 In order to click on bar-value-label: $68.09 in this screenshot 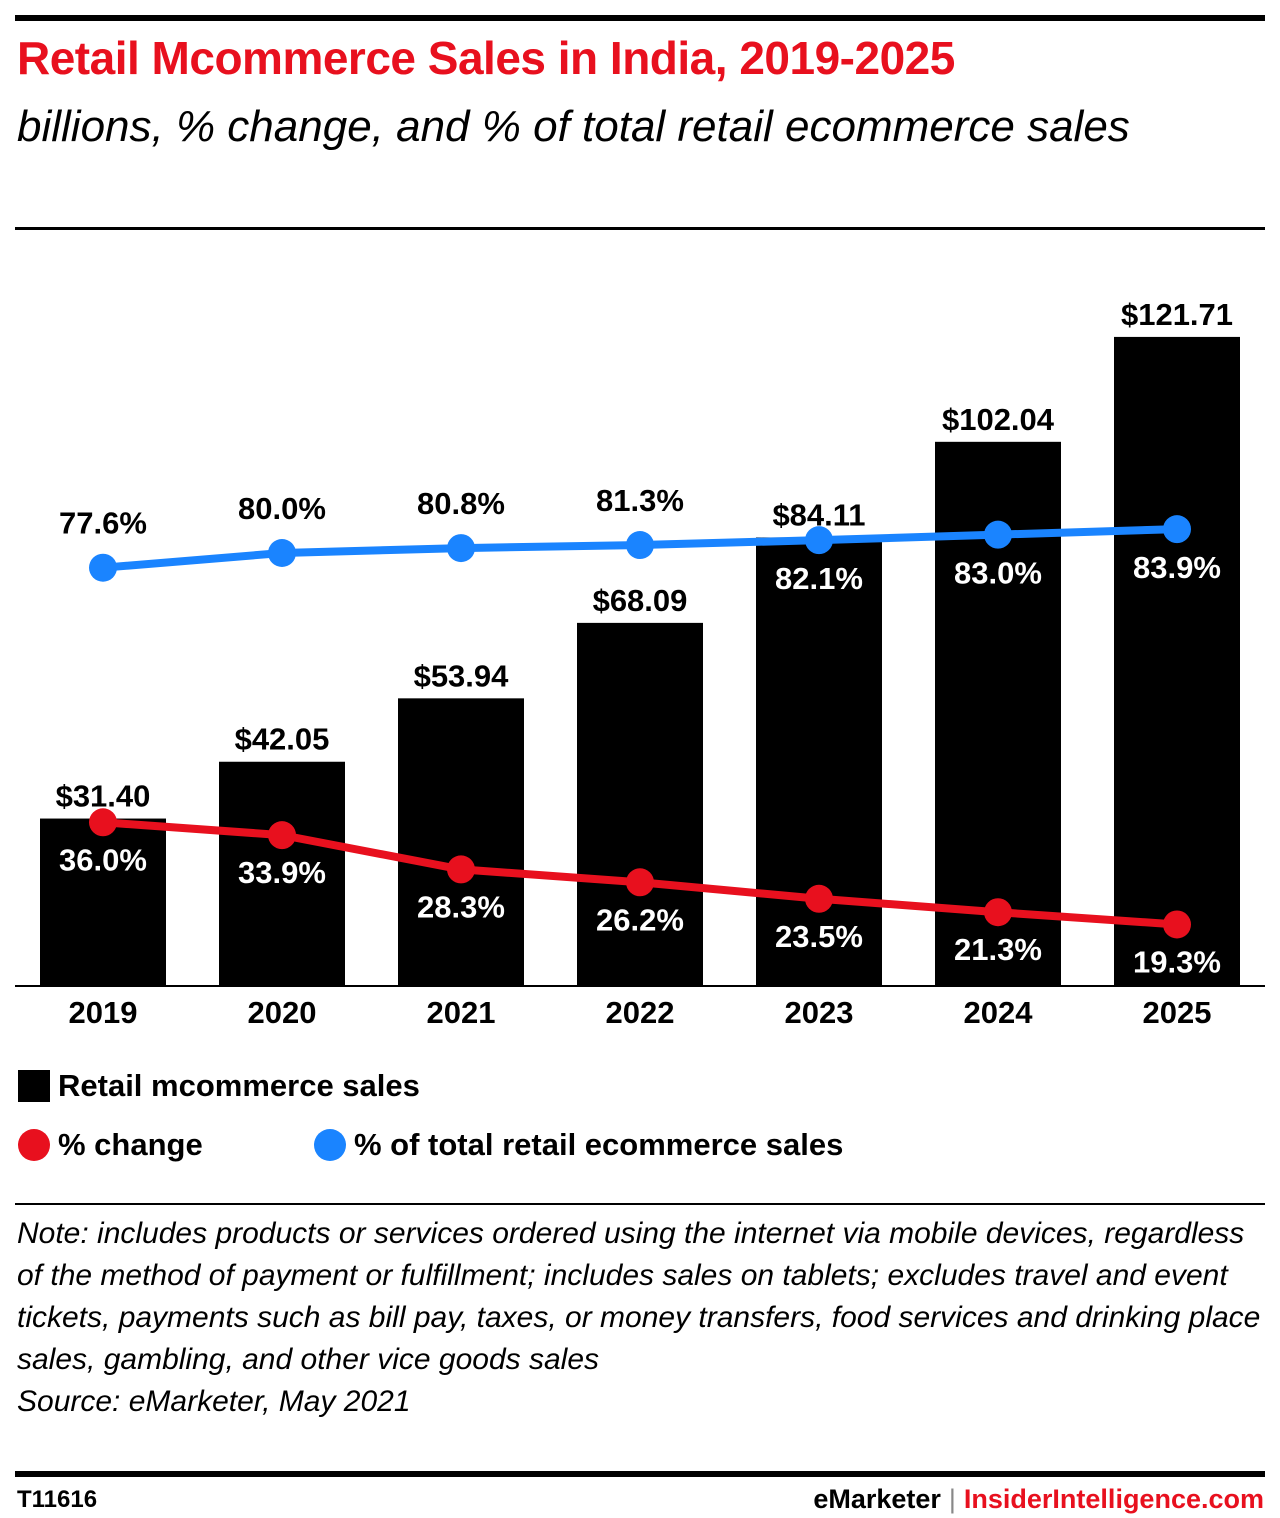, I will do `click(640, 600)`.